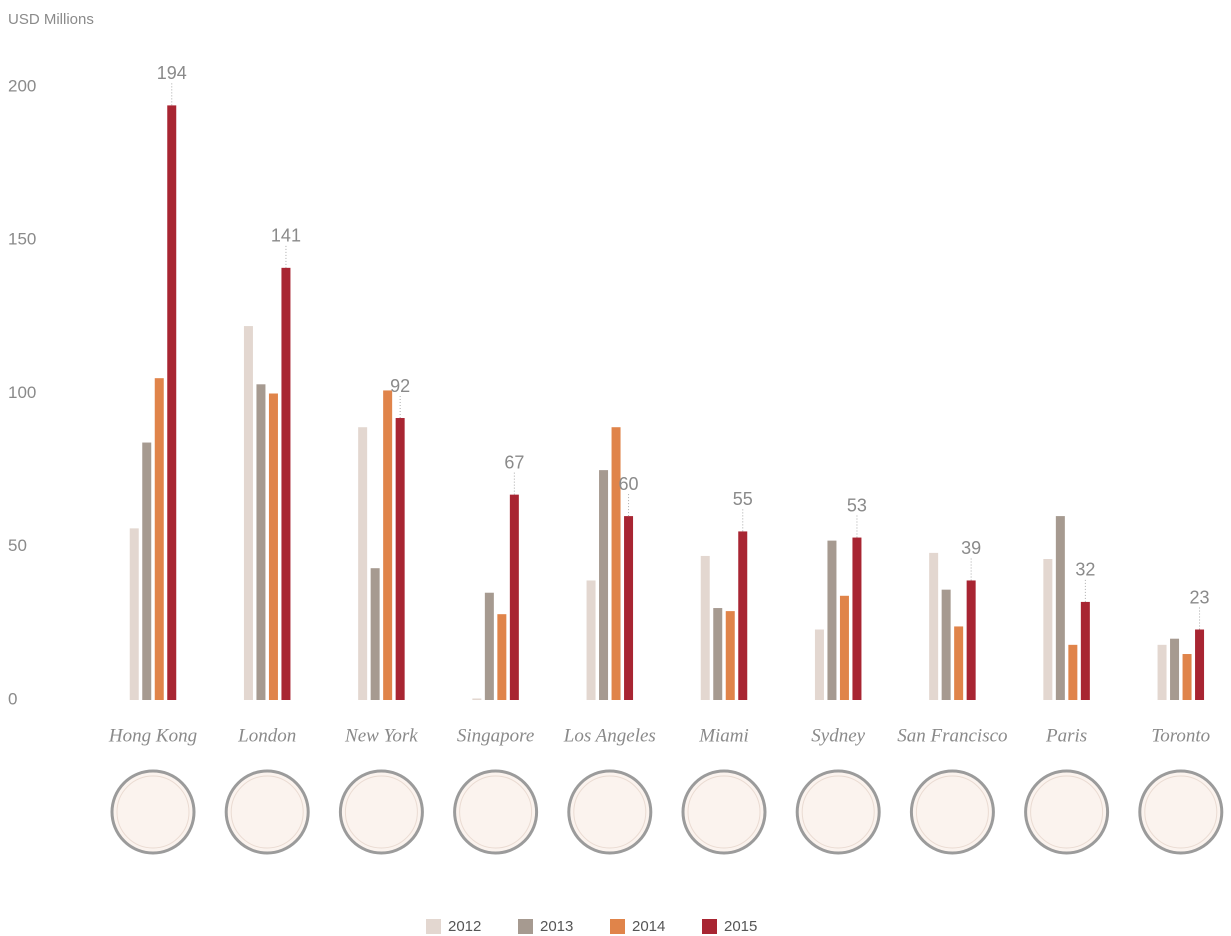 Image resolution: width=1231 pixels, height=936 pixels. What do you see at coordinates (22, 392) in the screenshot?
I see `y-tick-label: 100` at bounding box center [22, 392].